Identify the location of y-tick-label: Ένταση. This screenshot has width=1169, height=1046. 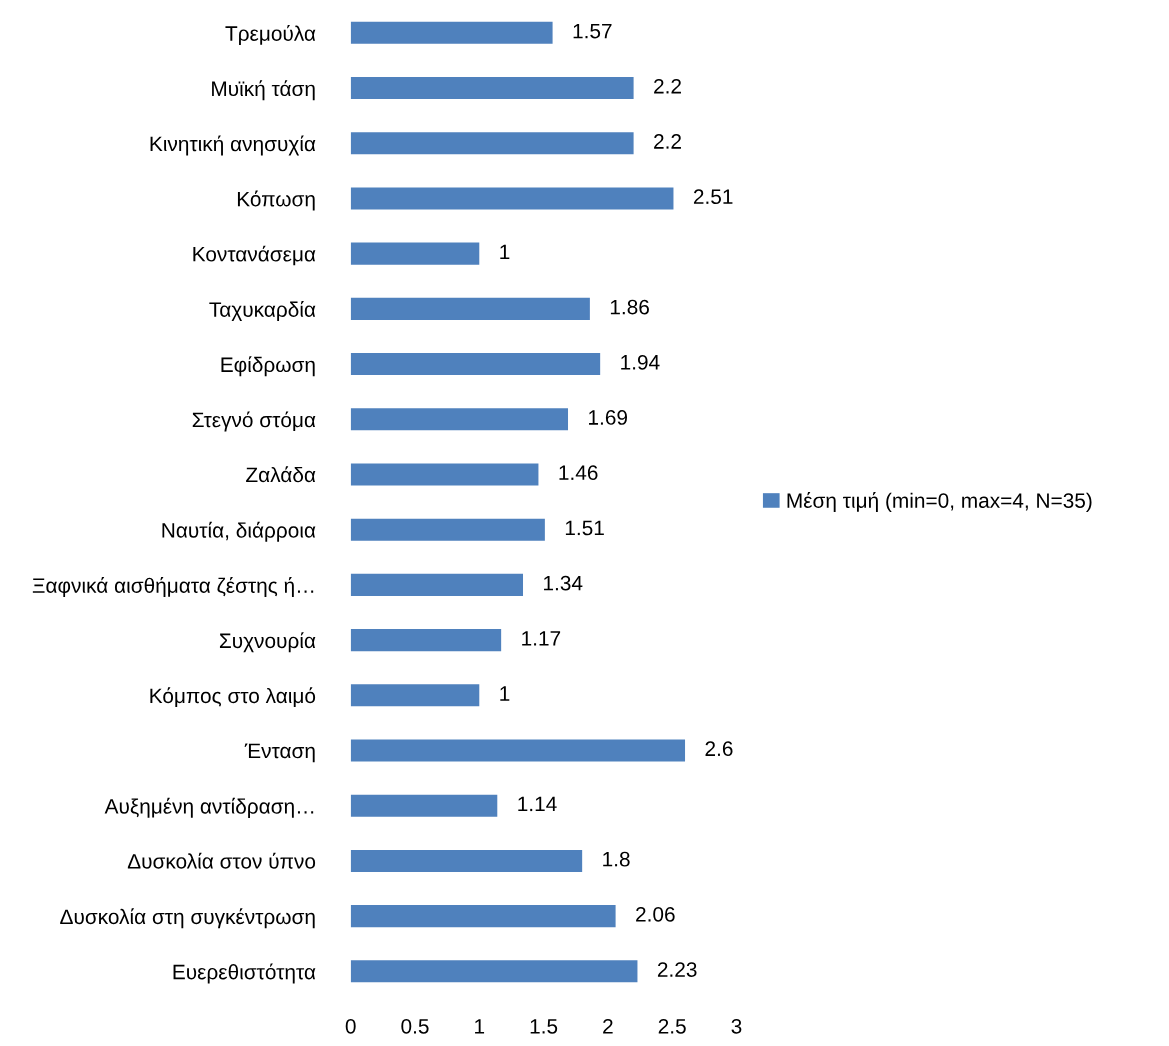
(279, 753).